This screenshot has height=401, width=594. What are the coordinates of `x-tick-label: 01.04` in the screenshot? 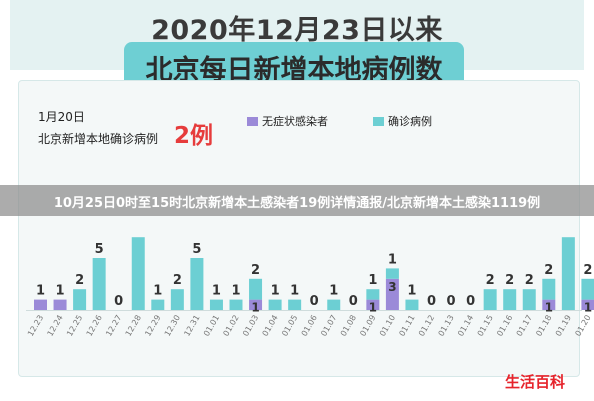 It's located at (270, 326).